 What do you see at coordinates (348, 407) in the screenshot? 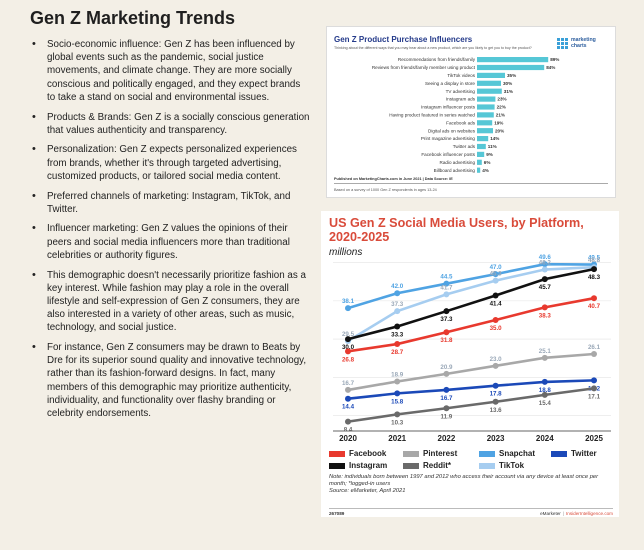
I see `data-label: 14.4` at bounding box center [348, 407].